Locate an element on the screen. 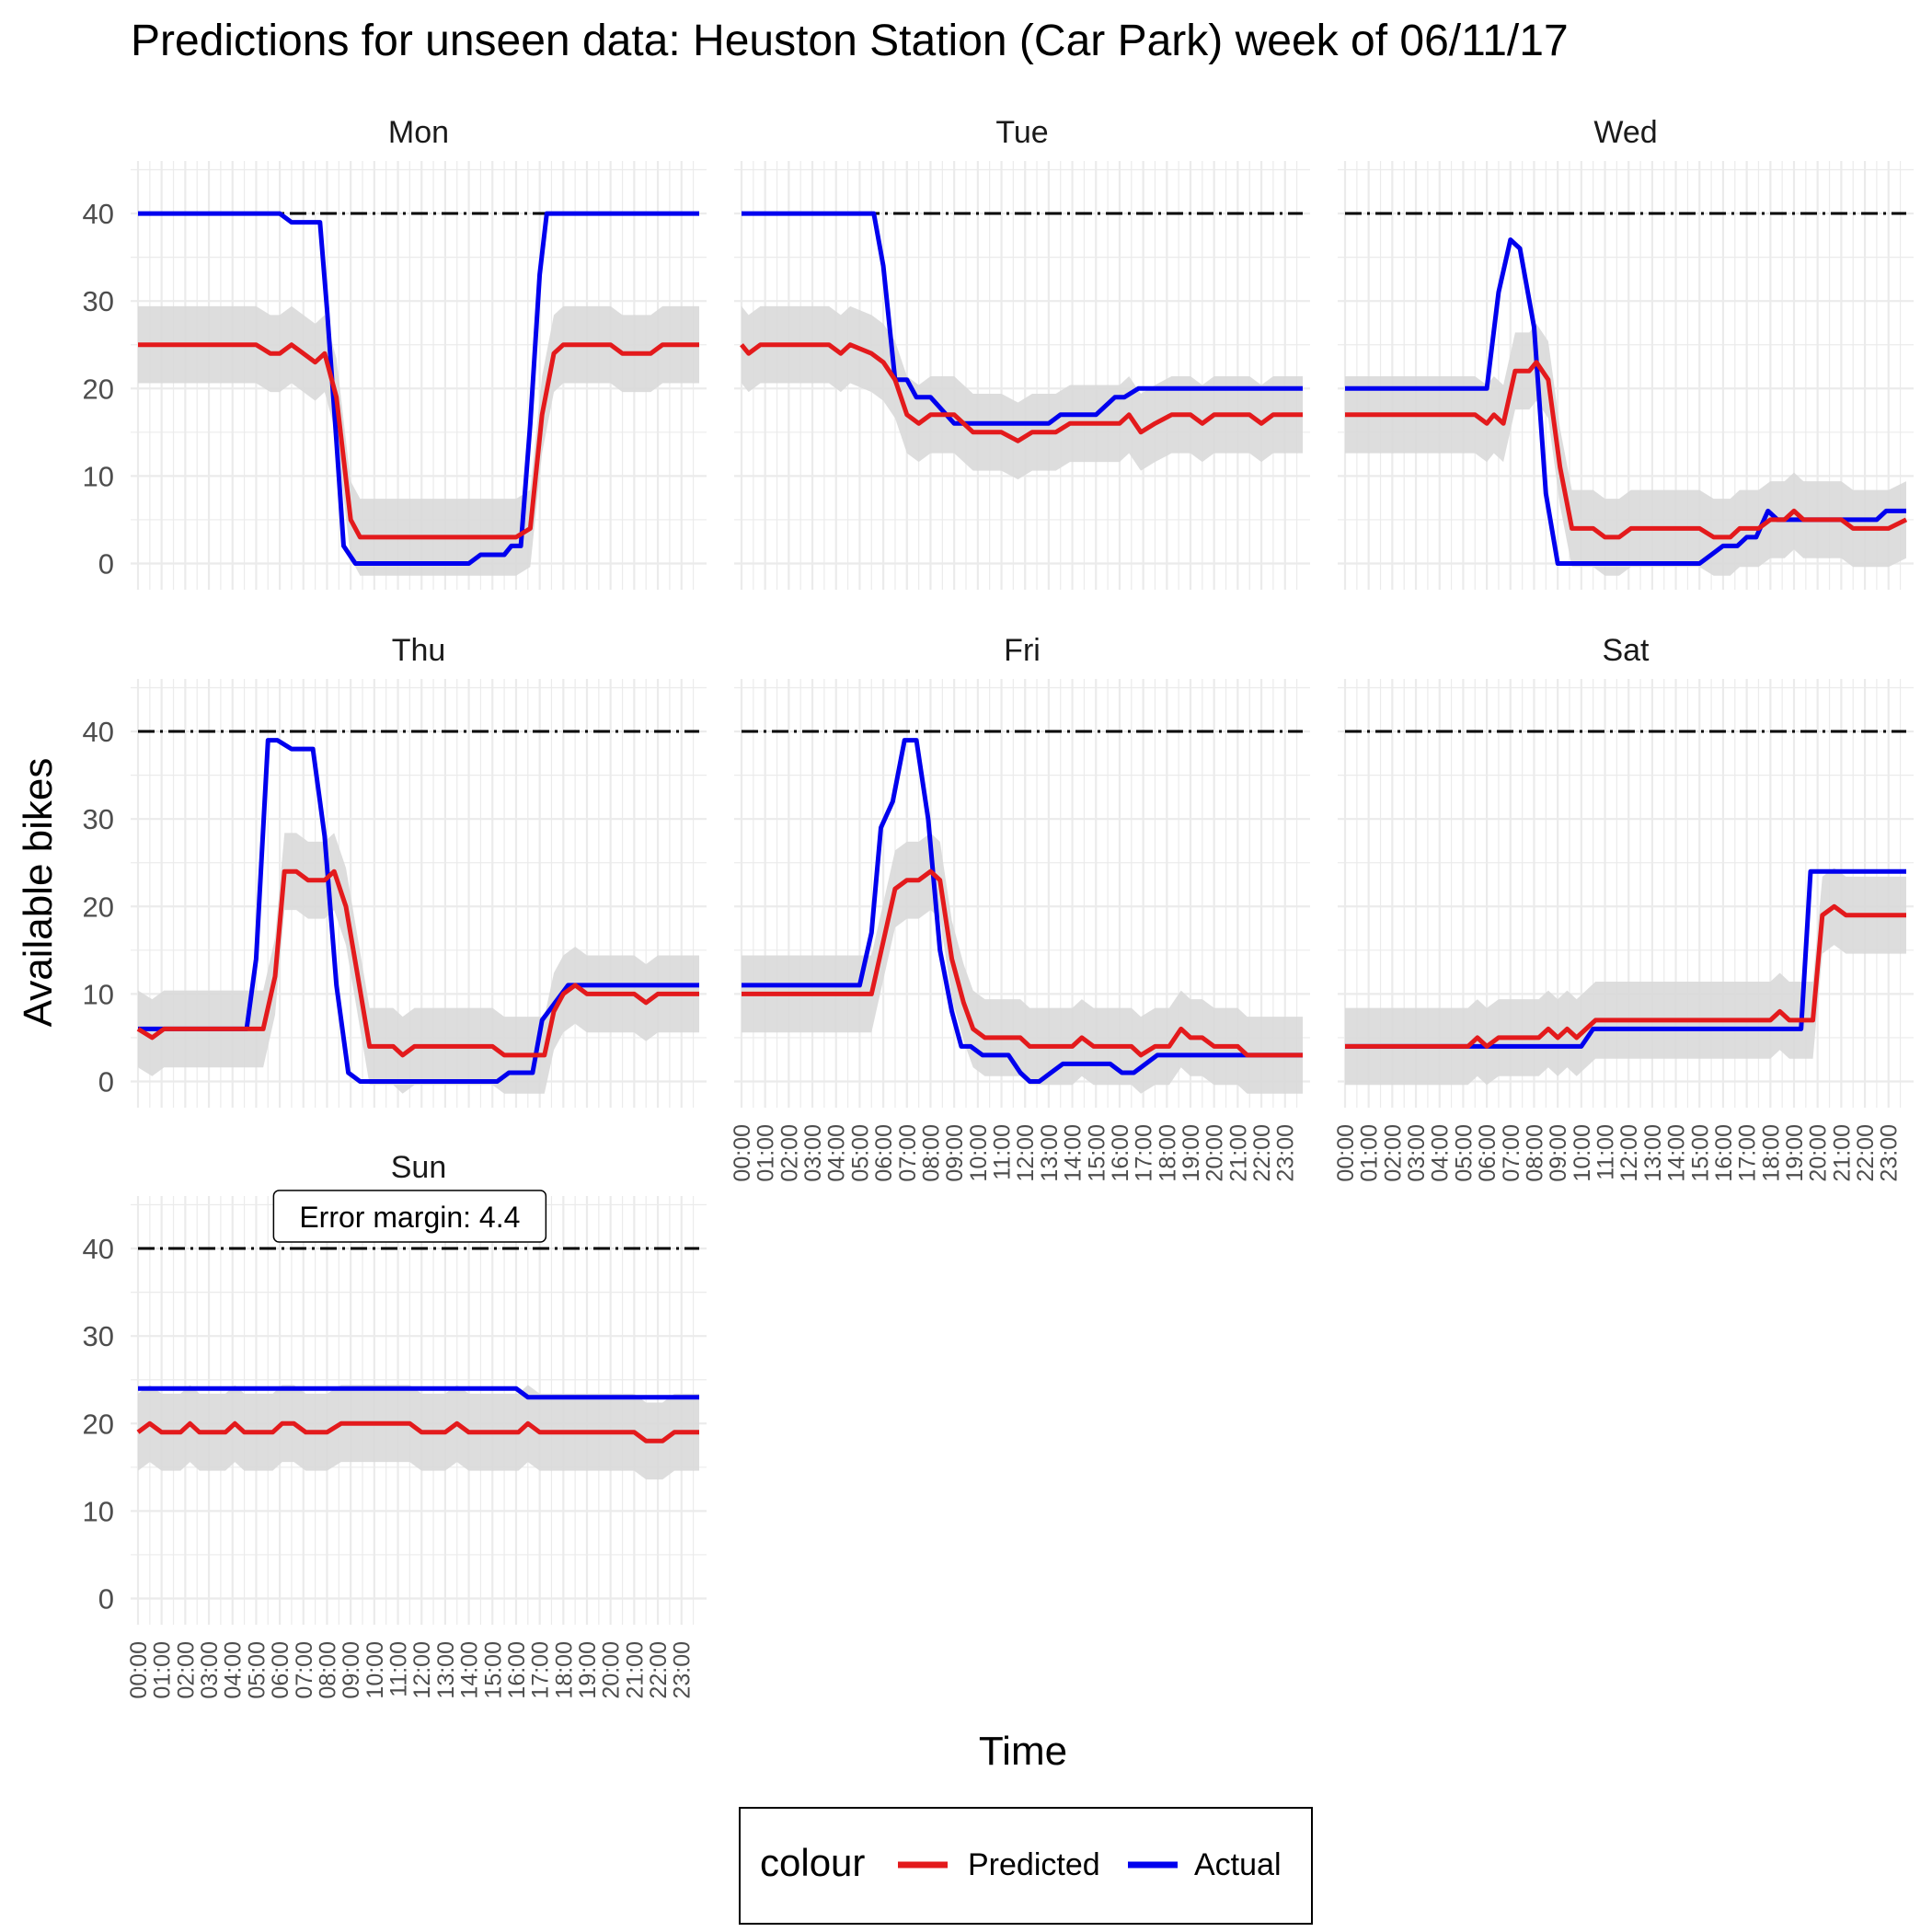  annotation-text: Error margin: 4.4 is located at coordinates (409, 1217).